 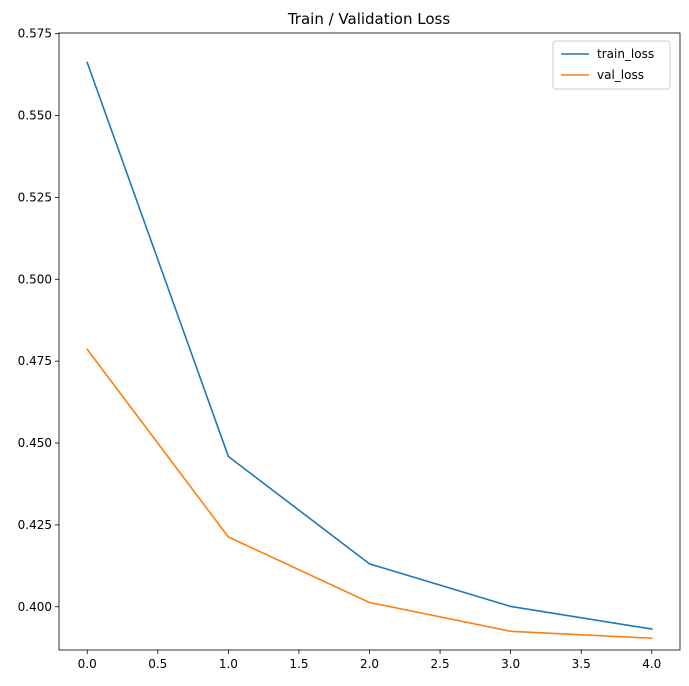 I want to click on legend-label-train-loss: train_loss, so click(x=625, y=54).